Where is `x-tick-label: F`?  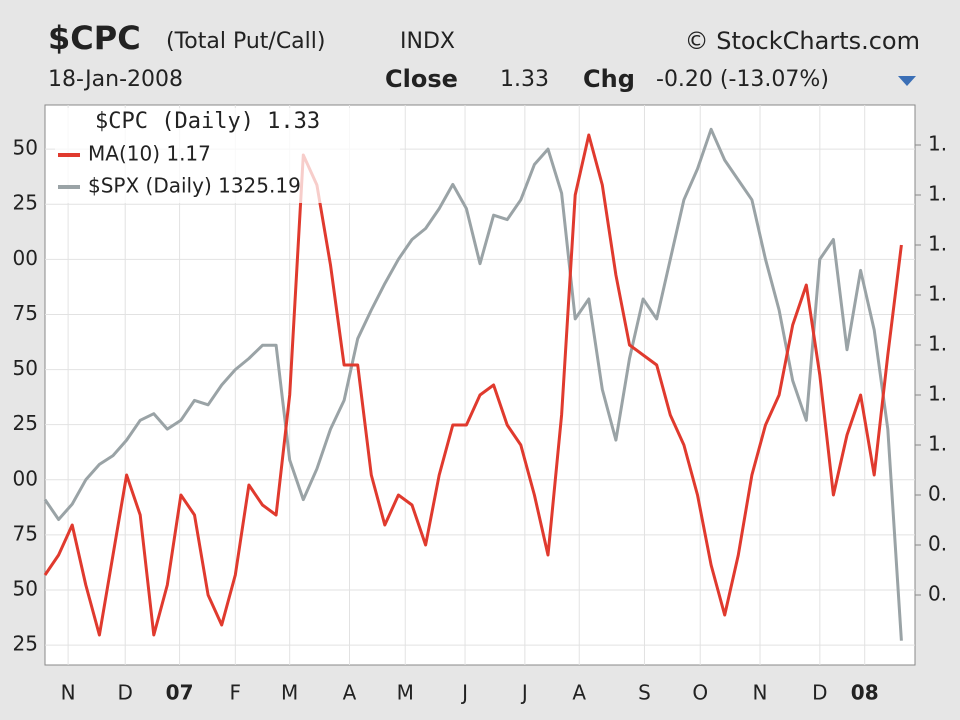
x-tick-label: F is located at coordinates (236, 693).